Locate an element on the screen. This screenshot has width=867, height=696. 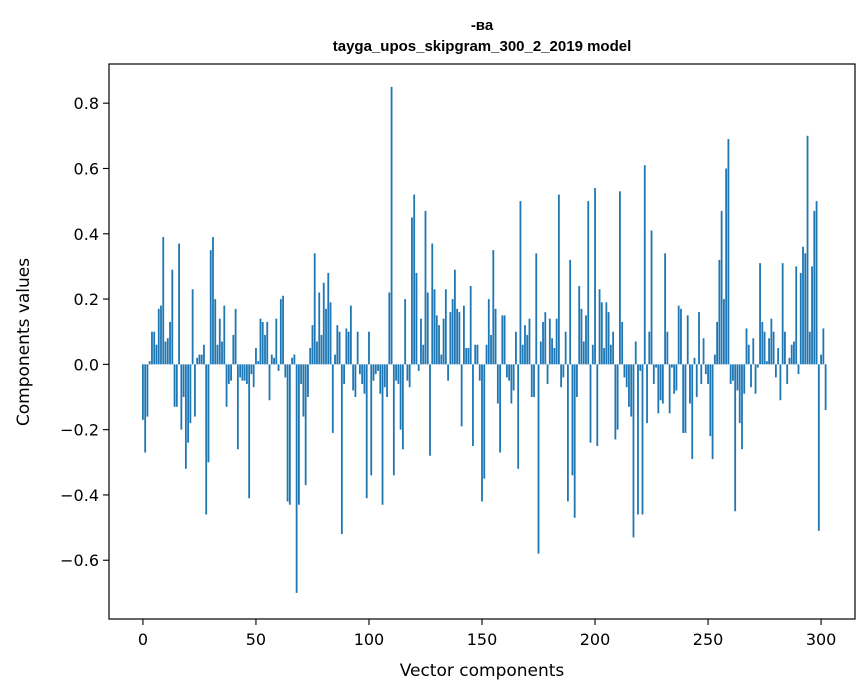
x-axis-label: Vector components is located at coordinates (482, 671).